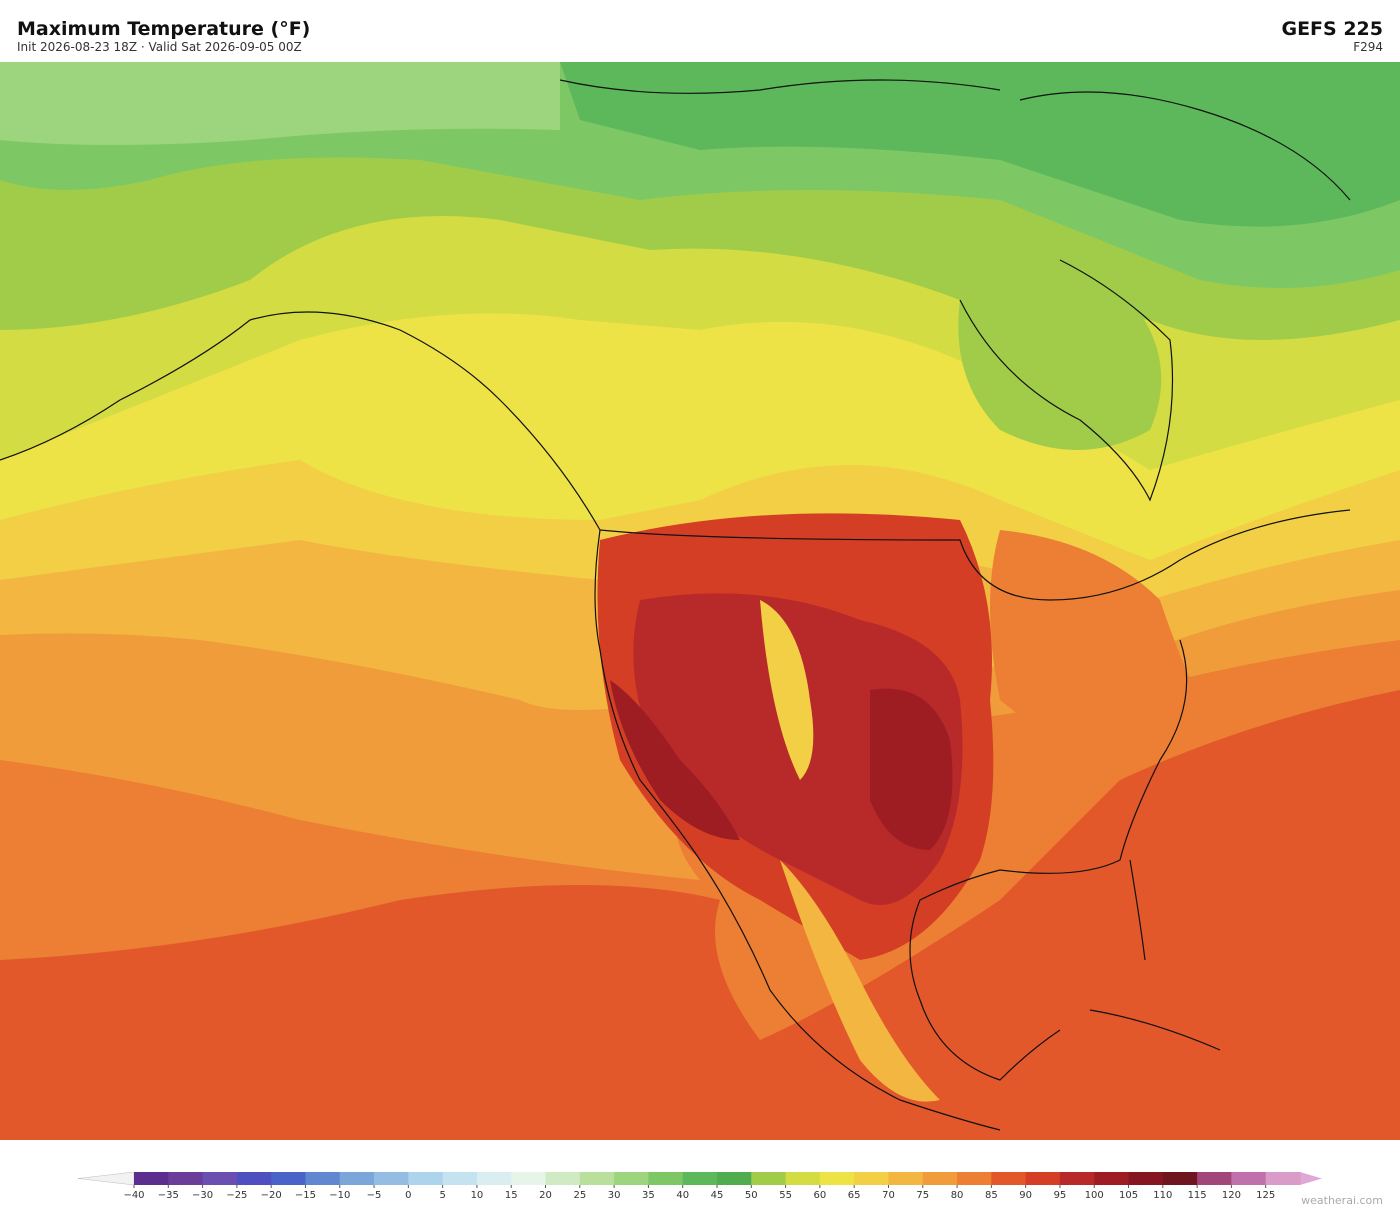  Describe the element at coordinates (579, 1195) in the screenshot. I see `colorbar-tick-label: 25` at that location.